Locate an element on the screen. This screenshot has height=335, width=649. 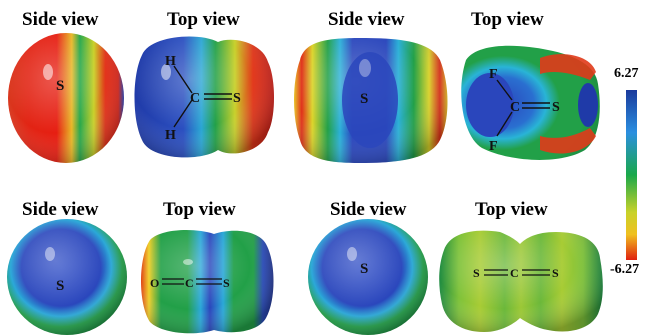
panel2-side-title: Side view is located at coordinates (366, 19).